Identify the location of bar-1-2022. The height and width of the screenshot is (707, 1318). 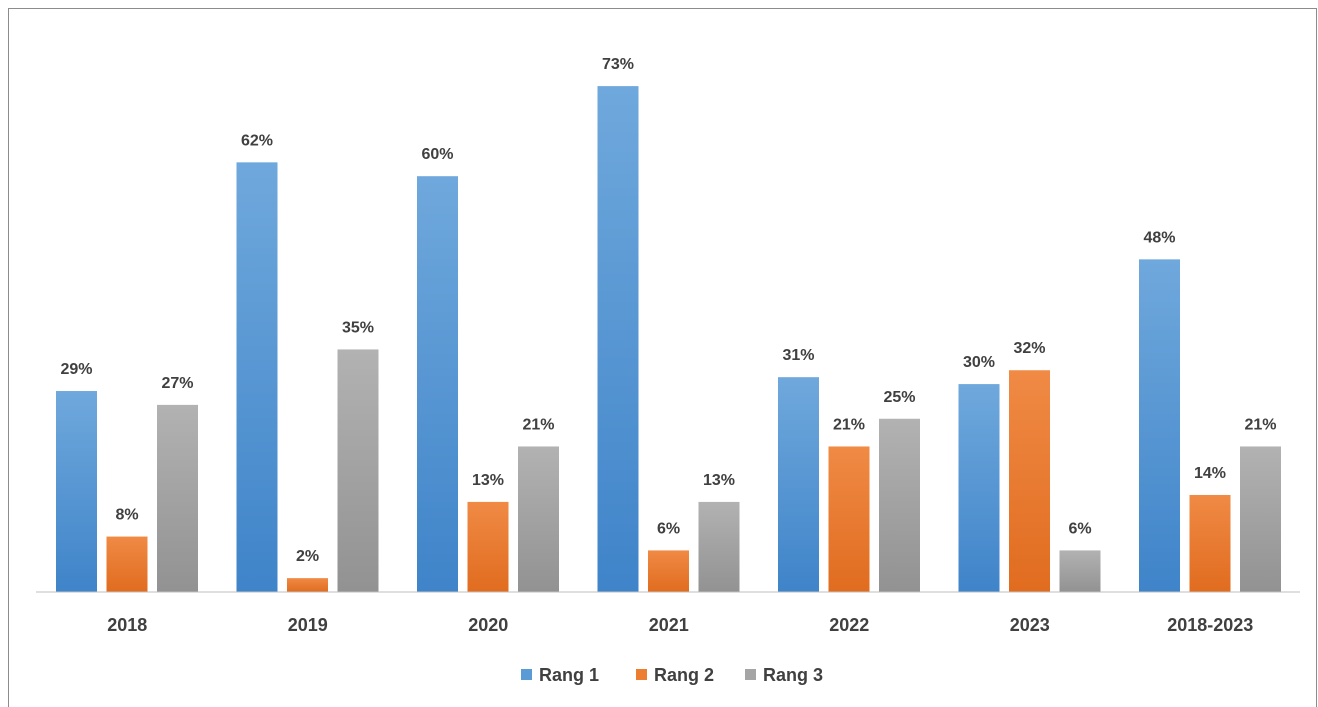
(798, 484).